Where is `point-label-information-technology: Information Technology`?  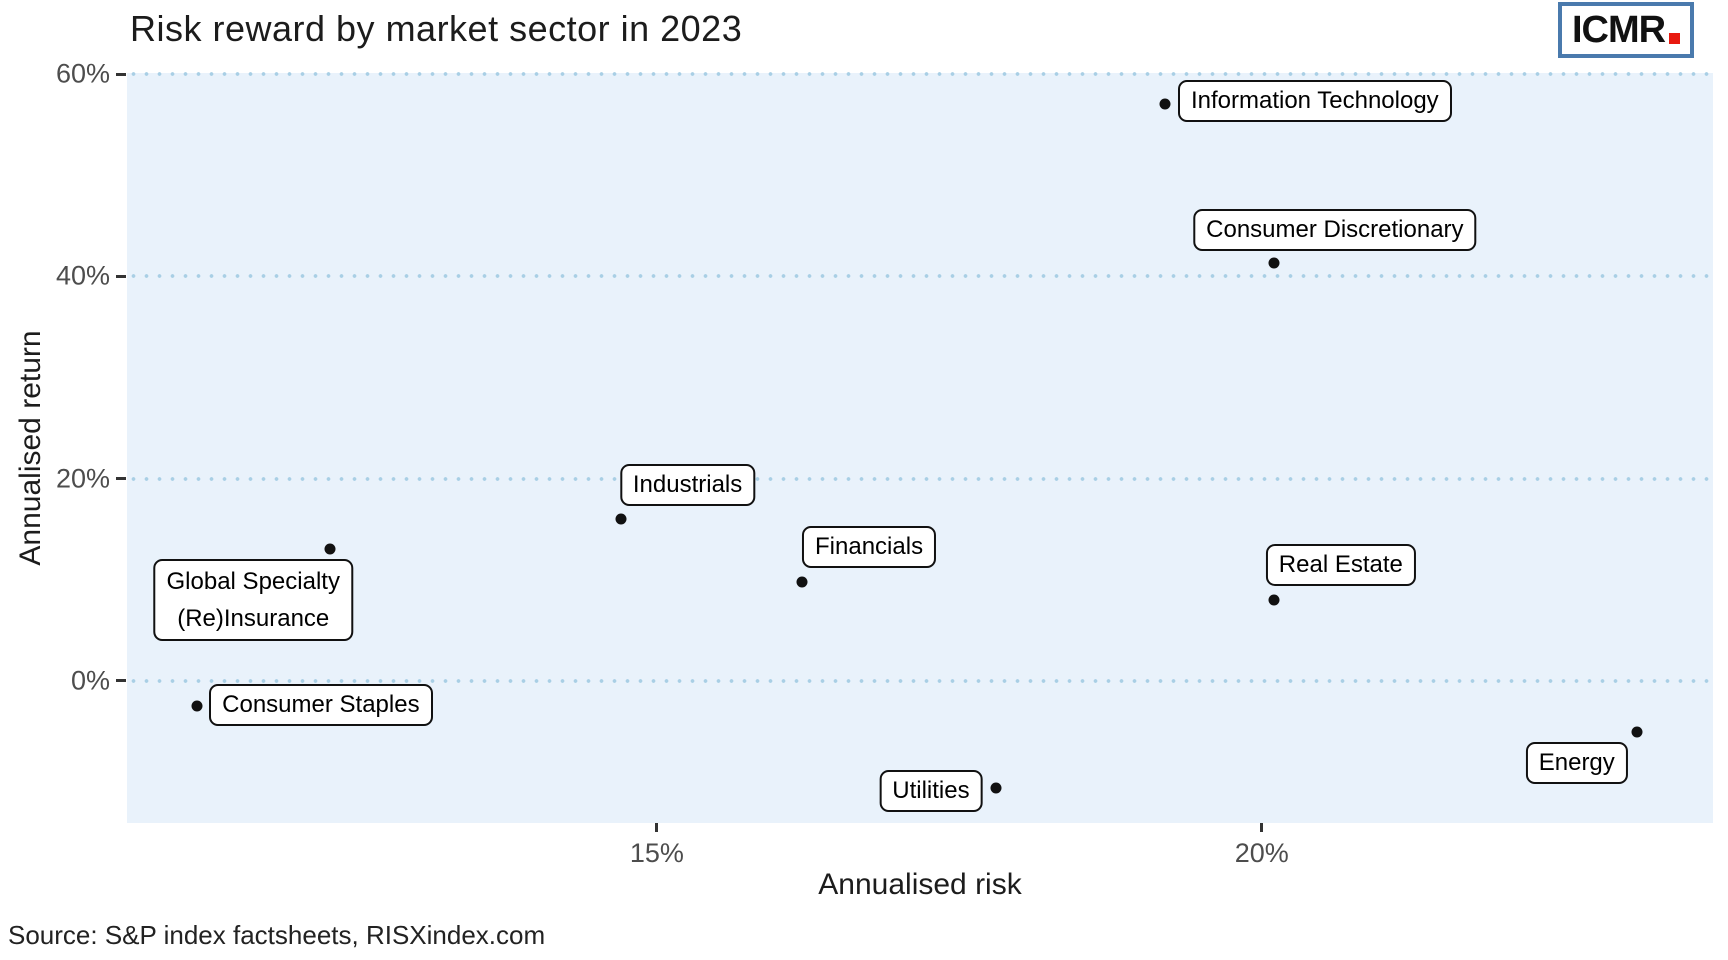 point-label-information-technology: Information Technology is located at coordinates (1314, 101).